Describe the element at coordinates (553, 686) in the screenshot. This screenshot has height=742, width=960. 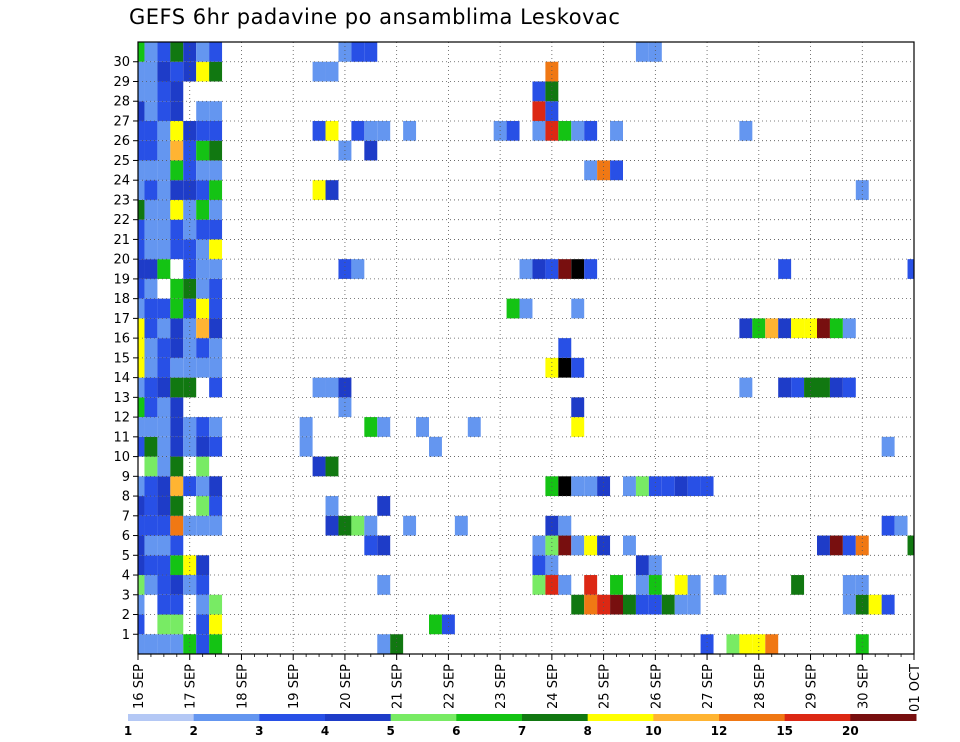
I see `x-tick-label: 24 SEP` at that location.